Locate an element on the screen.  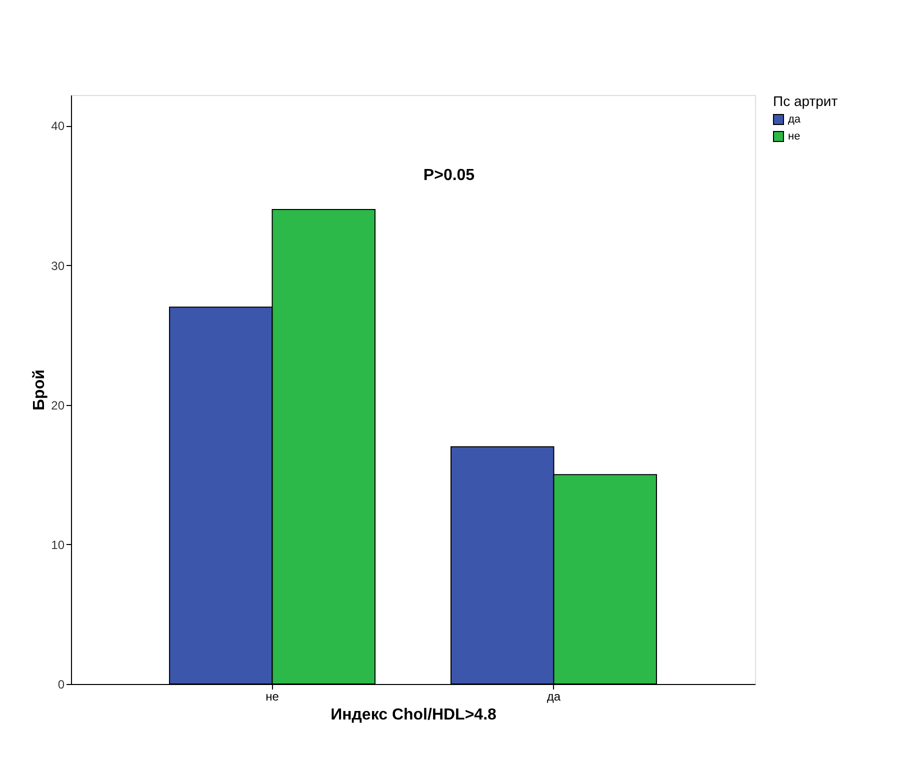
y-tick-label: 30 is located at coordinates (58, 265).